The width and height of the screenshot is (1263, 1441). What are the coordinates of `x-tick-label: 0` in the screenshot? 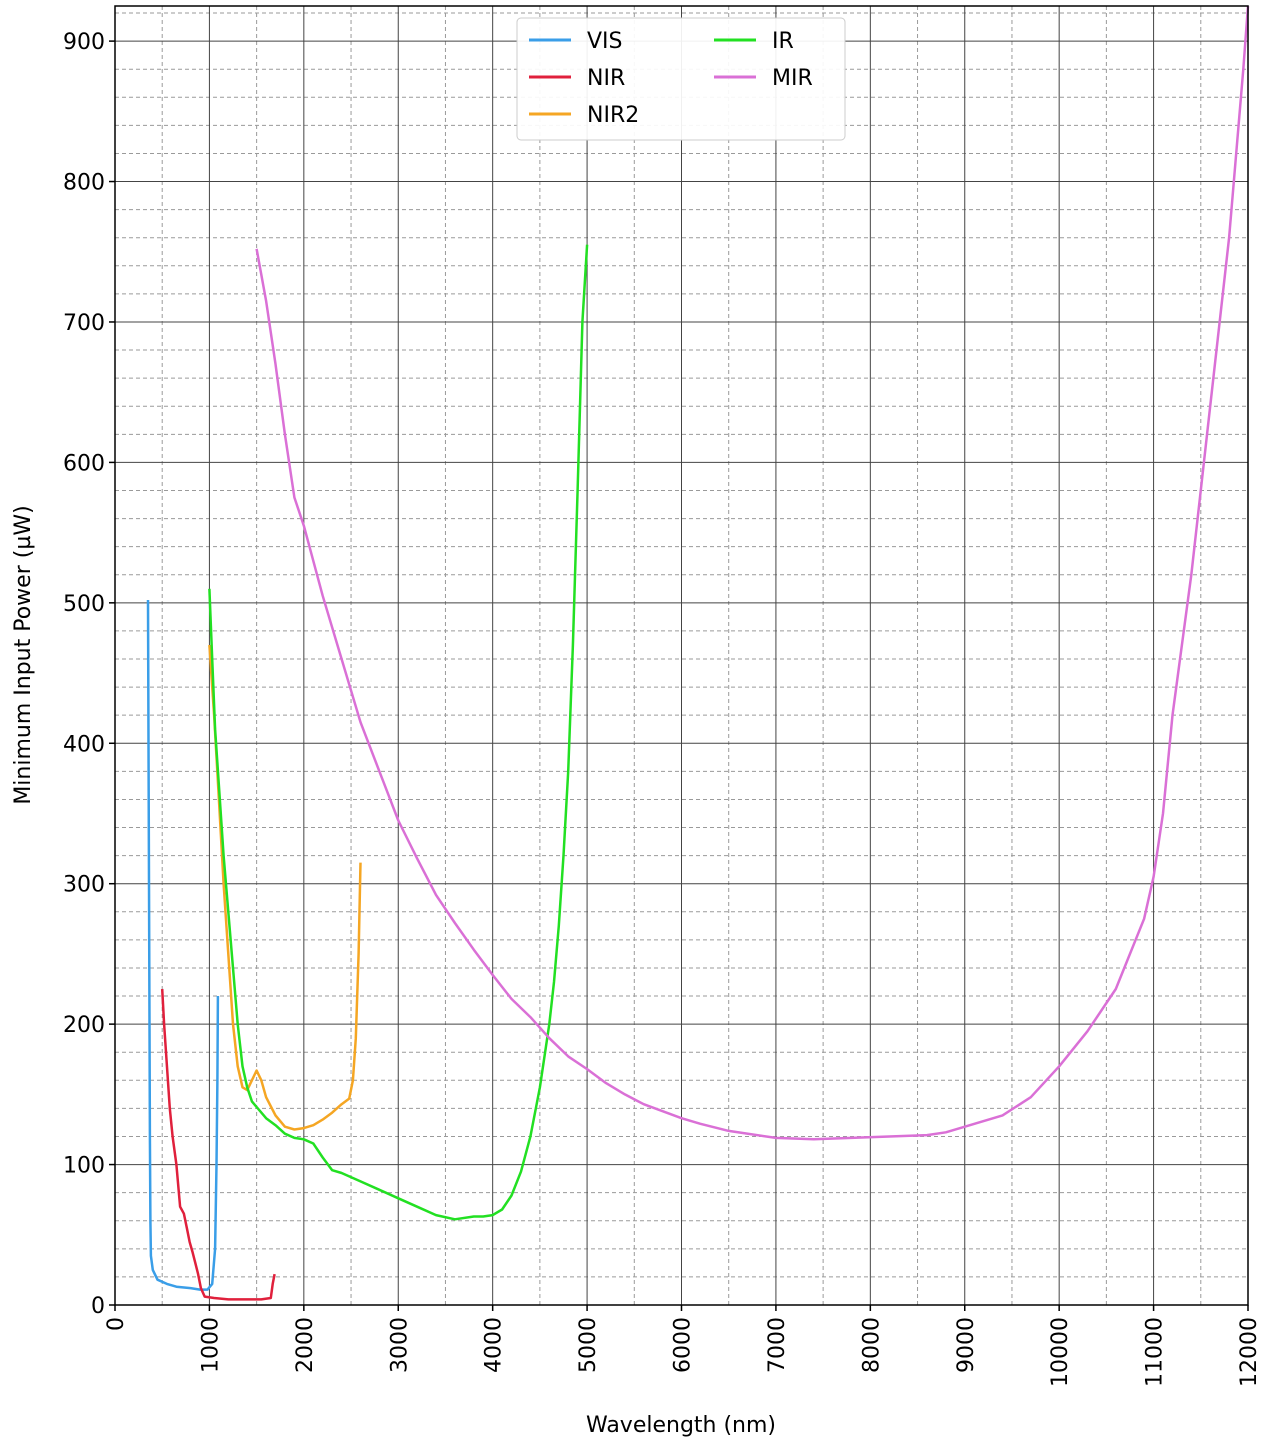 It's located at (116, 1324).